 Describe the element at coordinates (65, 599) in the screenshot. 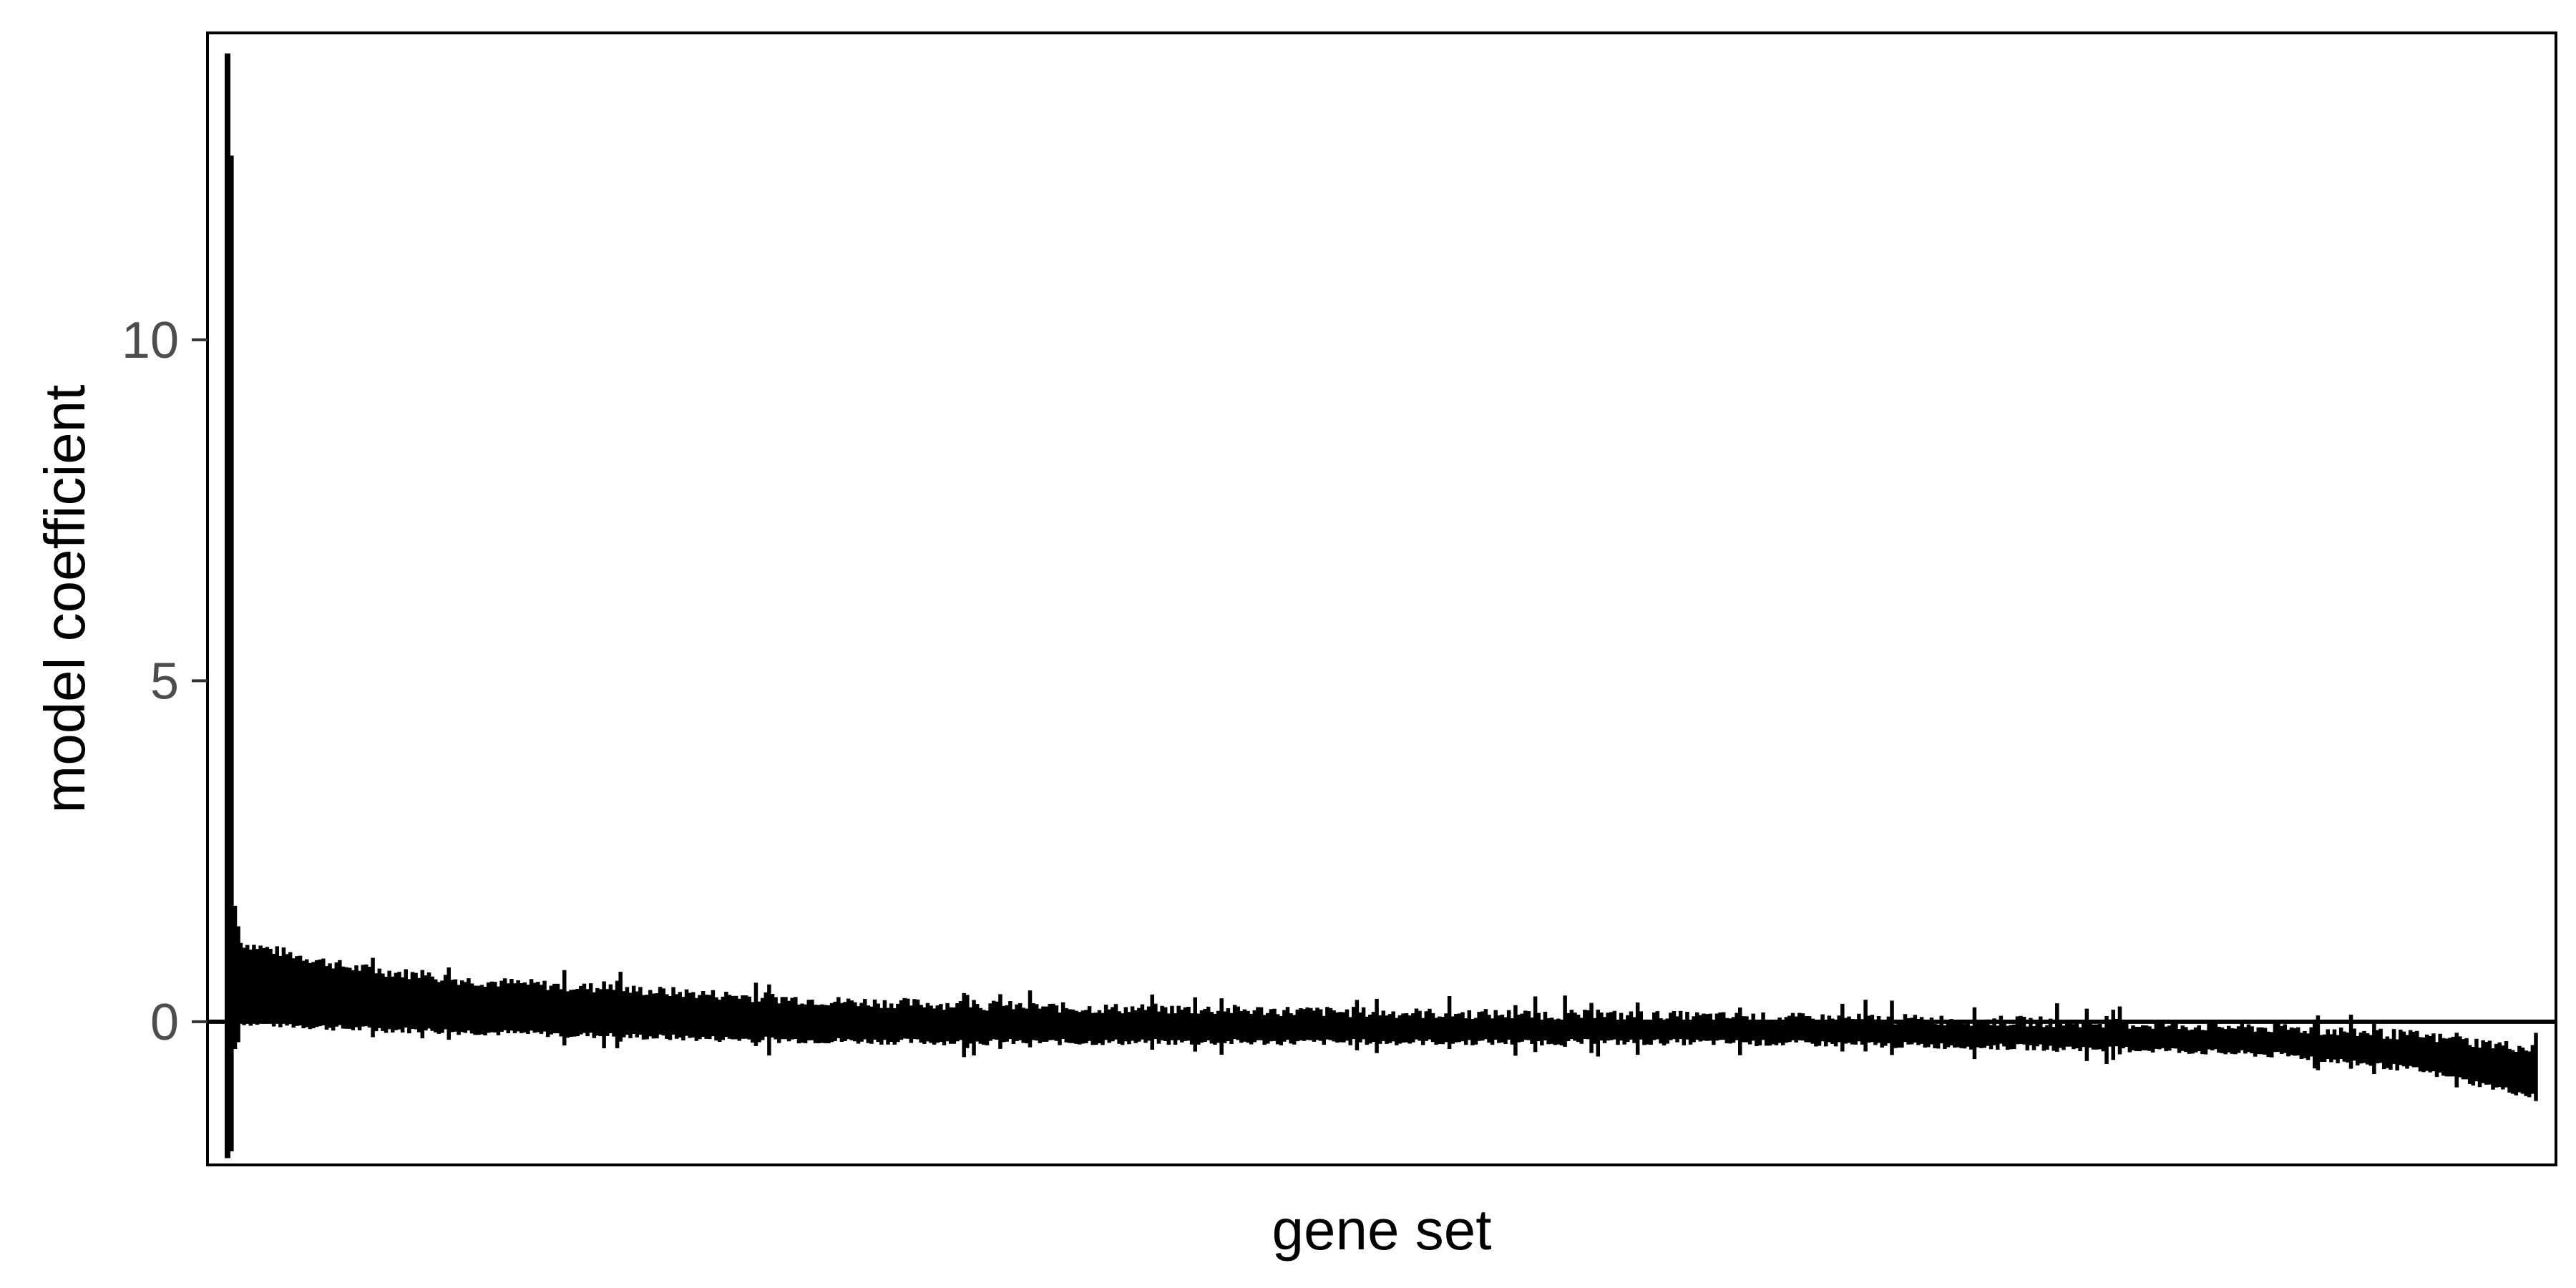

I see `y-axis-title: model coefficient` at that location.